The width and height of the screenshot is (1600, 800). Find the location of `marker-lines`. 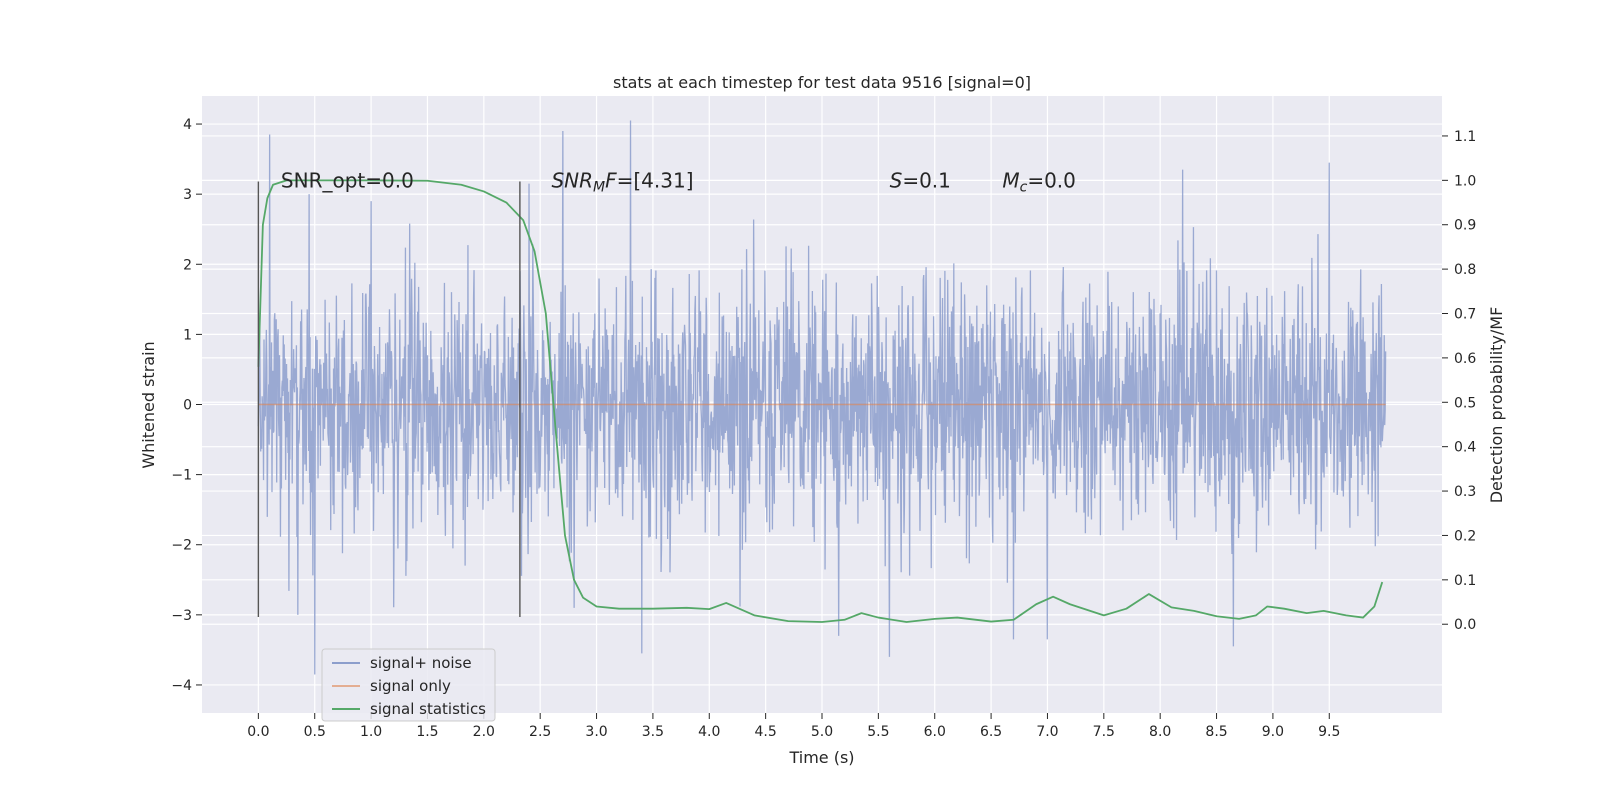

marker-lines is located at coordinates (389, 399).